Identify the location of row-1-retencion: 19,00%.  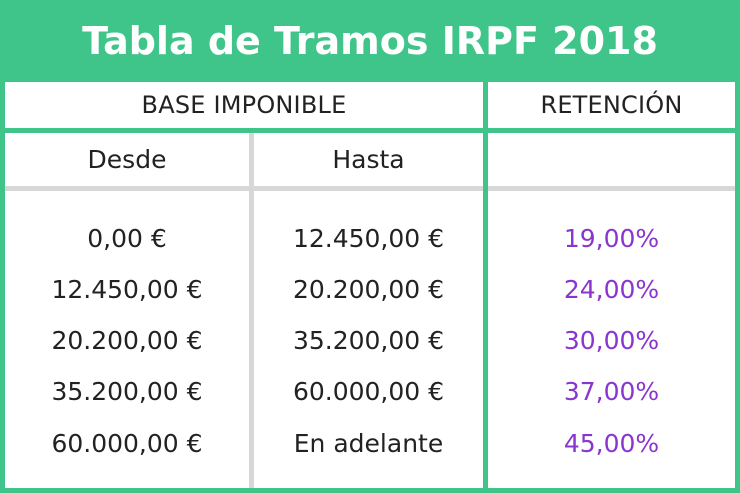
(611, 238).